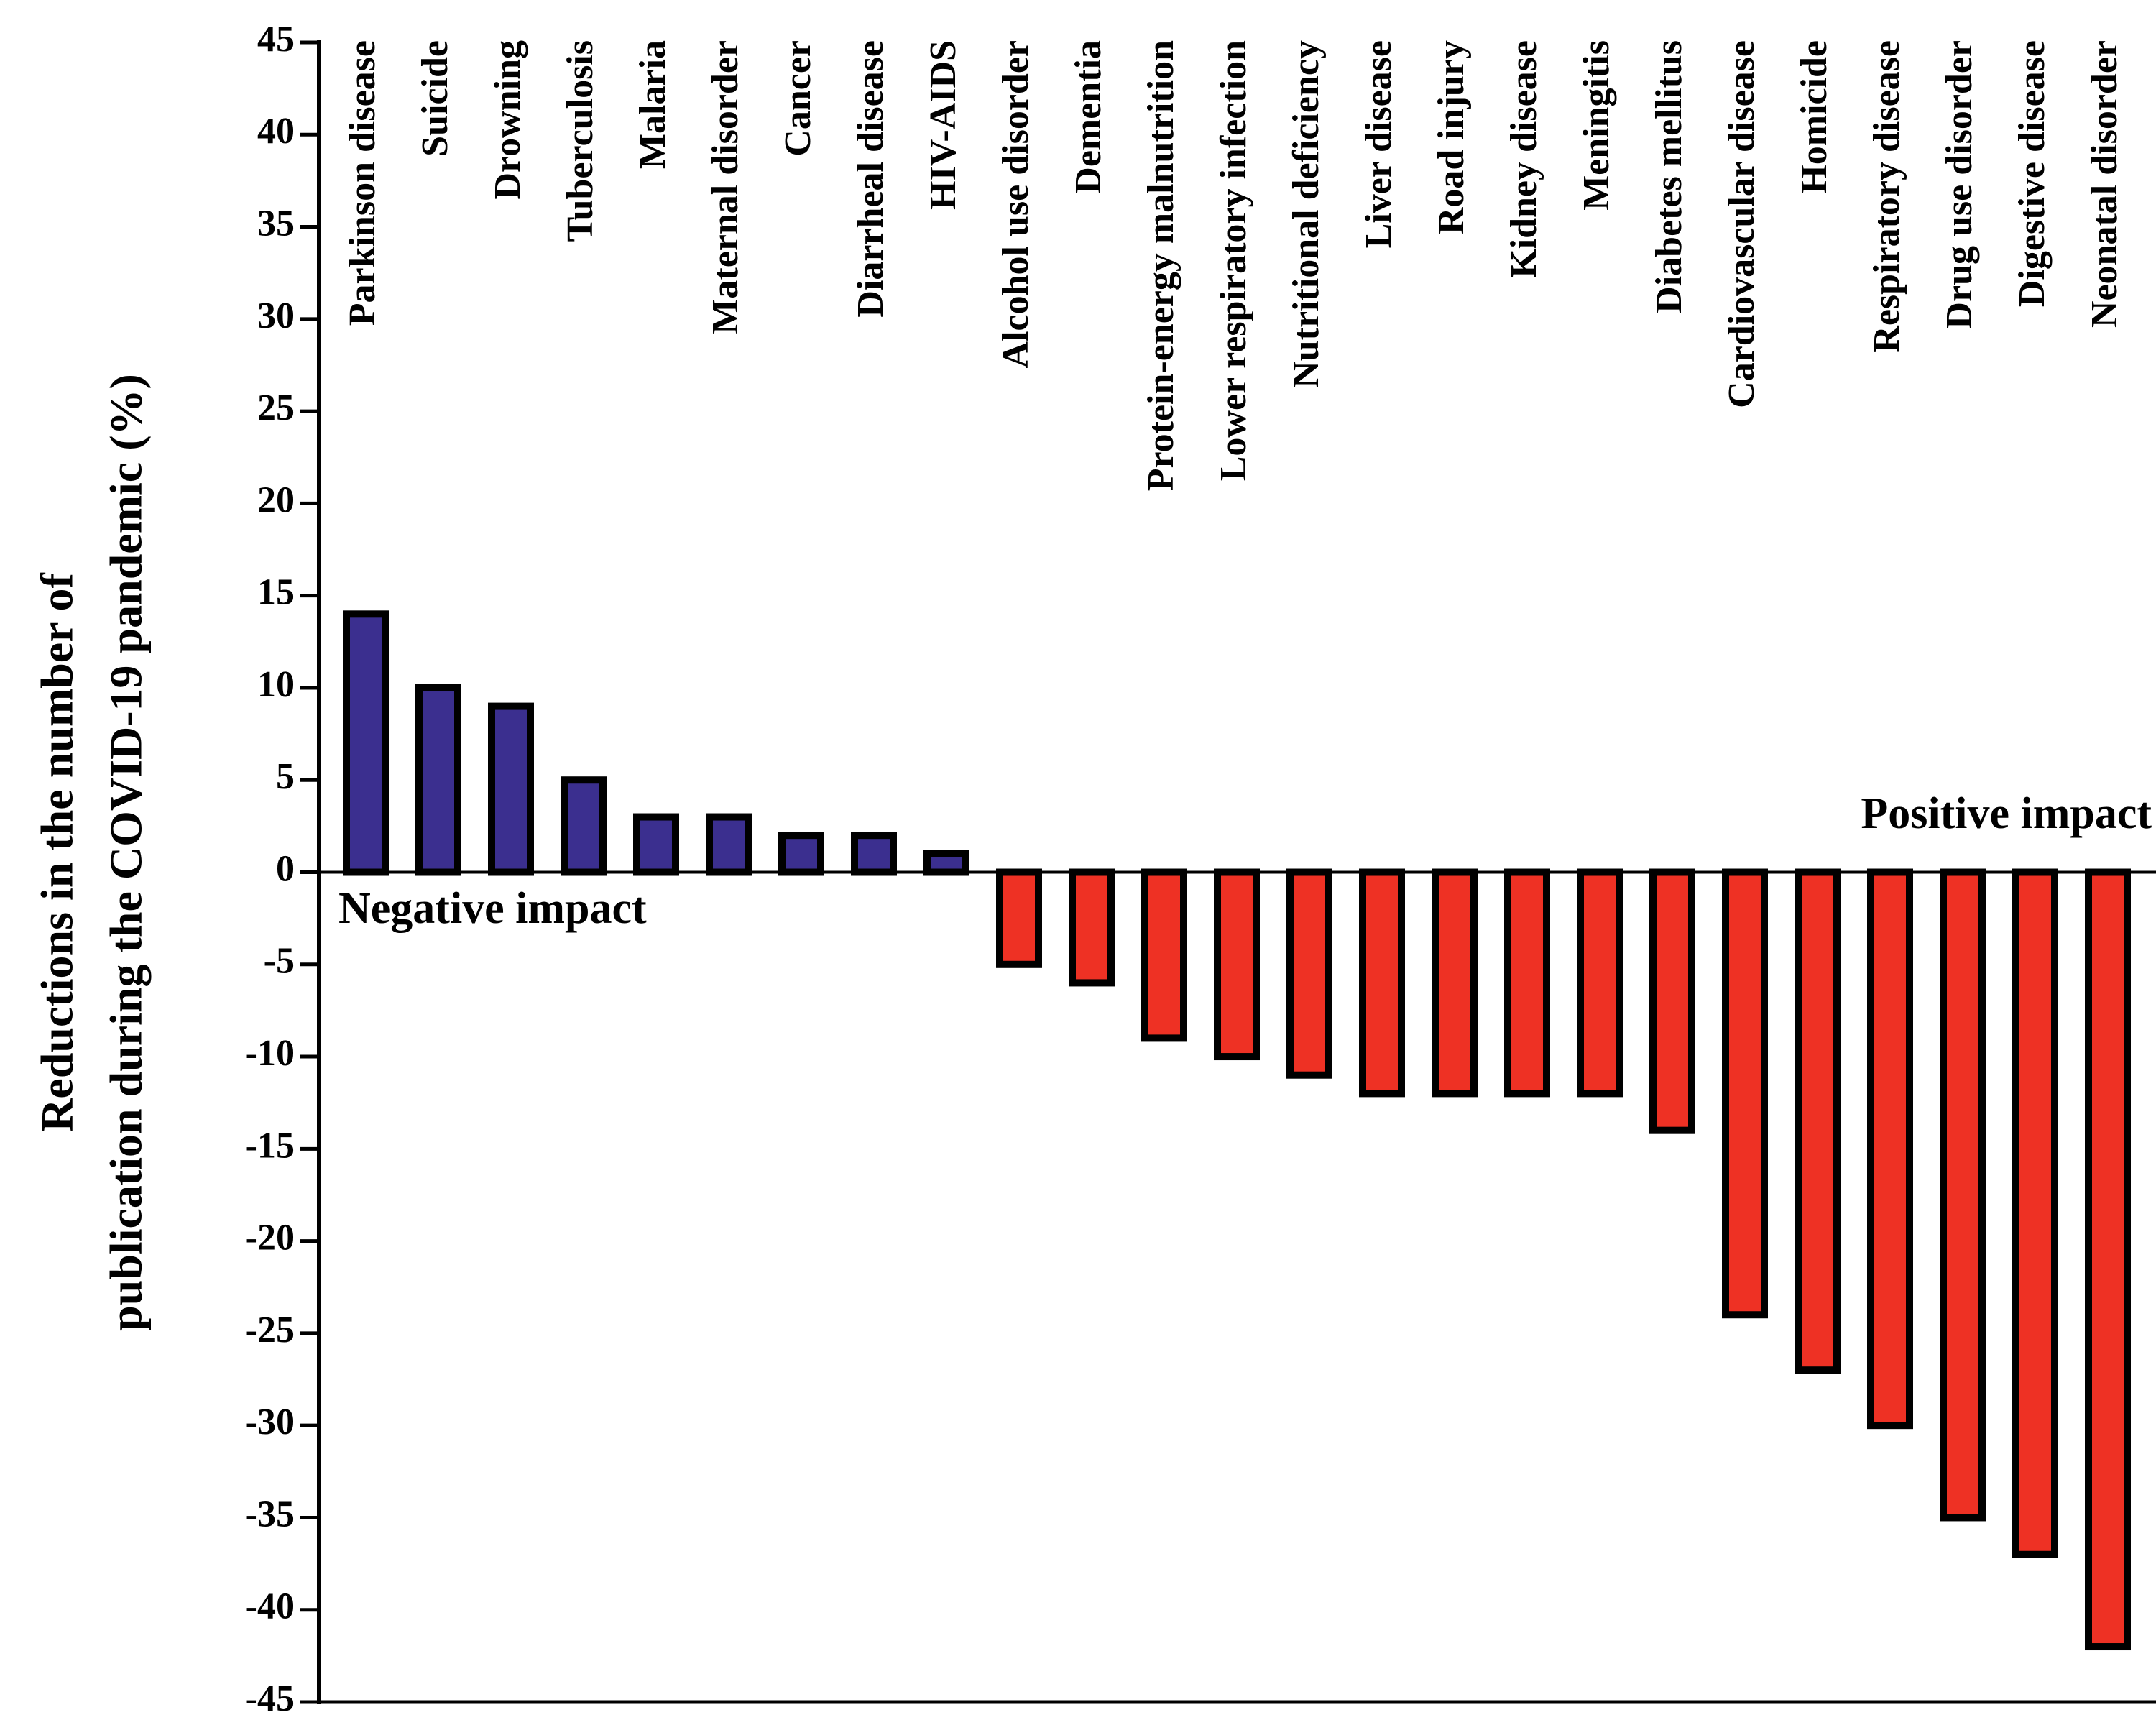 The image size is (2156, 1720). What do you see at coordinates (798, 98) in the screenshot?
I see `x-tick-label: Cancer` at bounding box center [798, 98].